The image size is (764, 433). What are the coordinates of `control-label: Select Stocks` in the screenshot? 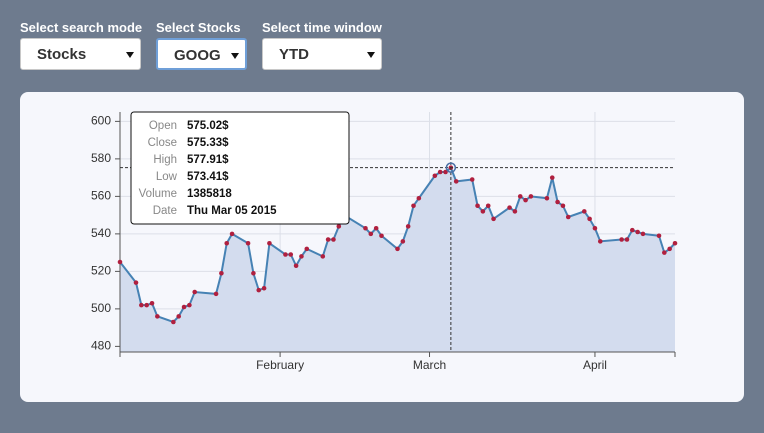 It's located at (198, 27).